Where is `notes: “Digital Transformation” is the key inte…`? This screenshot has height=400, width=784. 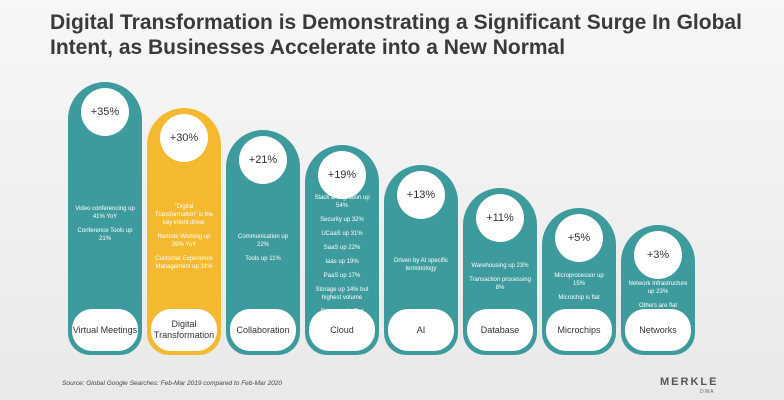
notes: “Digital Transformation” is the key inte… is located at coordinates (184, 236).